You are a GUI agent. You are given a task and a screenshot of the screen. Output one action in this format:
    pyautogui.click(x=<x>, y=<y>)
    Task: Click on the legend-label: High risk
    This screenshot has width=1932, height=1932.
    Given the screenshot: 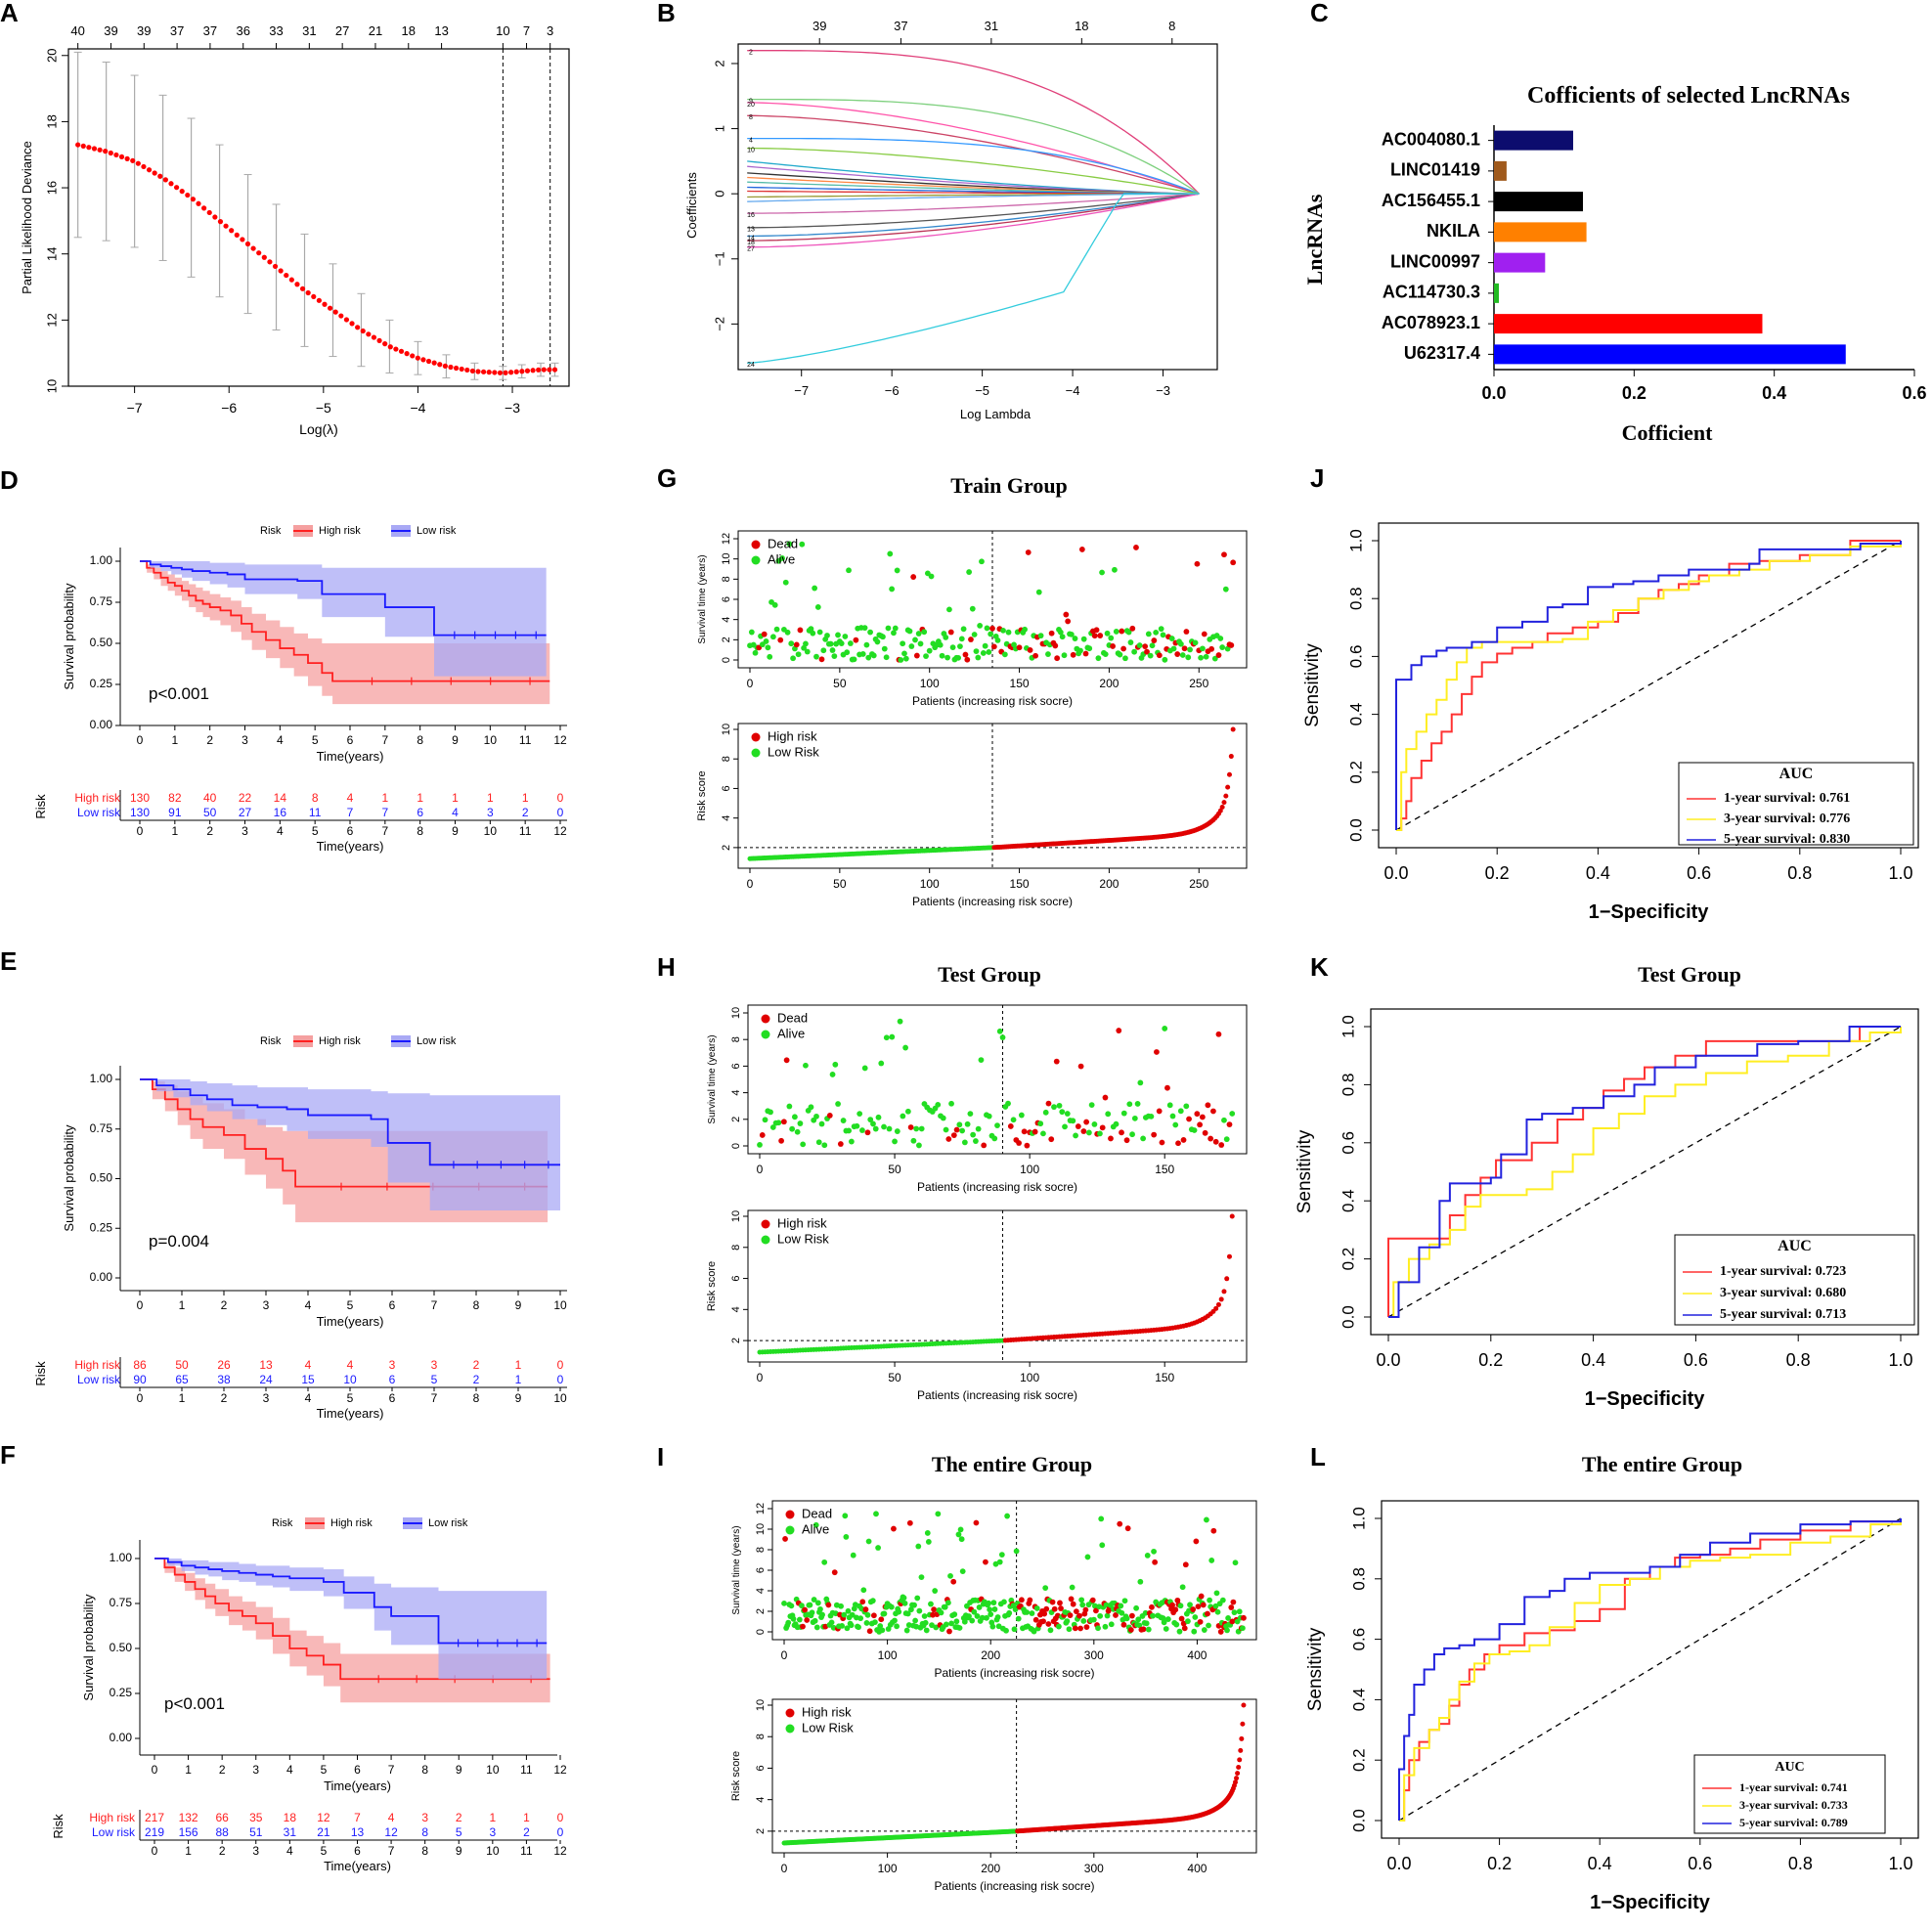 What is the action you would take?
    pyautogui.click(x=827, y=1711)
    